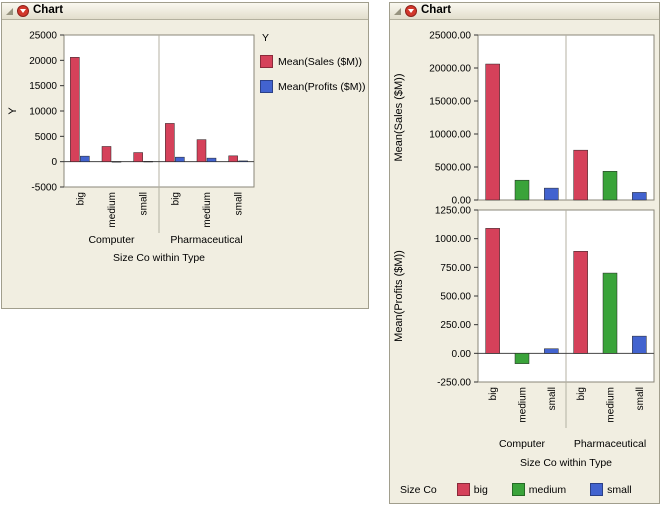  I want to click on svg-text: 20000, so click(43, 61).